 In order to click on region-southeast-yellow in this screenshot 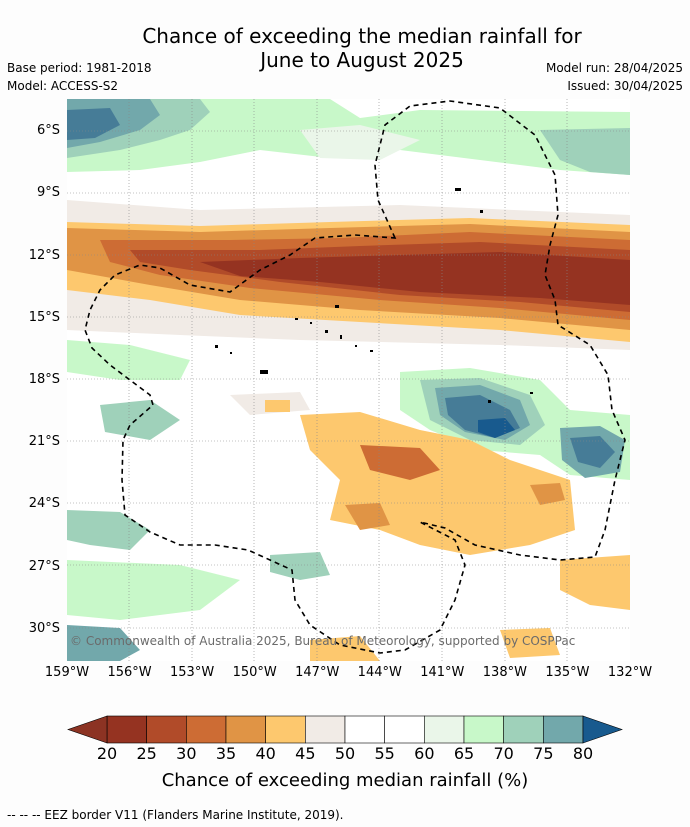, I will do `click(595, 582)`.